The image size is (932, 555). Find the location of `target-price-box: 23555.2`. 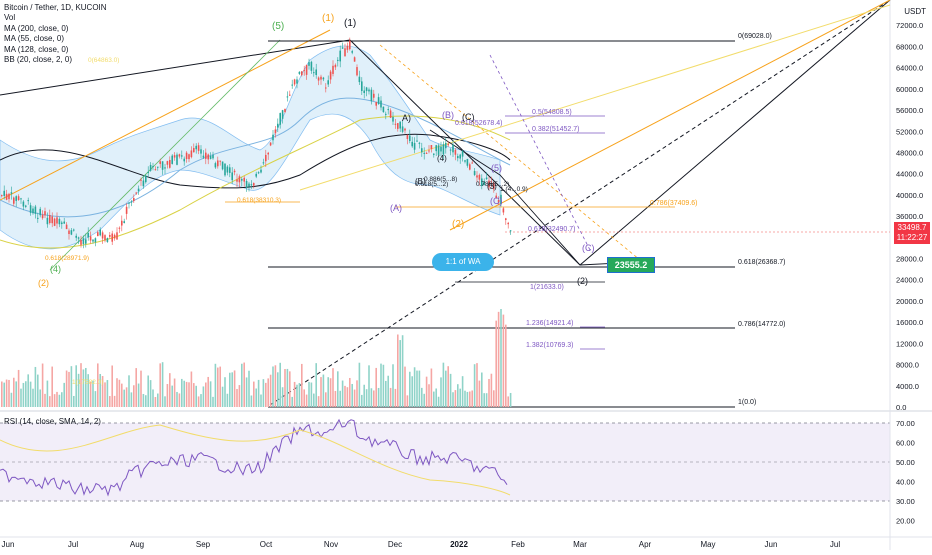

target-price-box: 23555.2 is located at coordinates (631, 265).